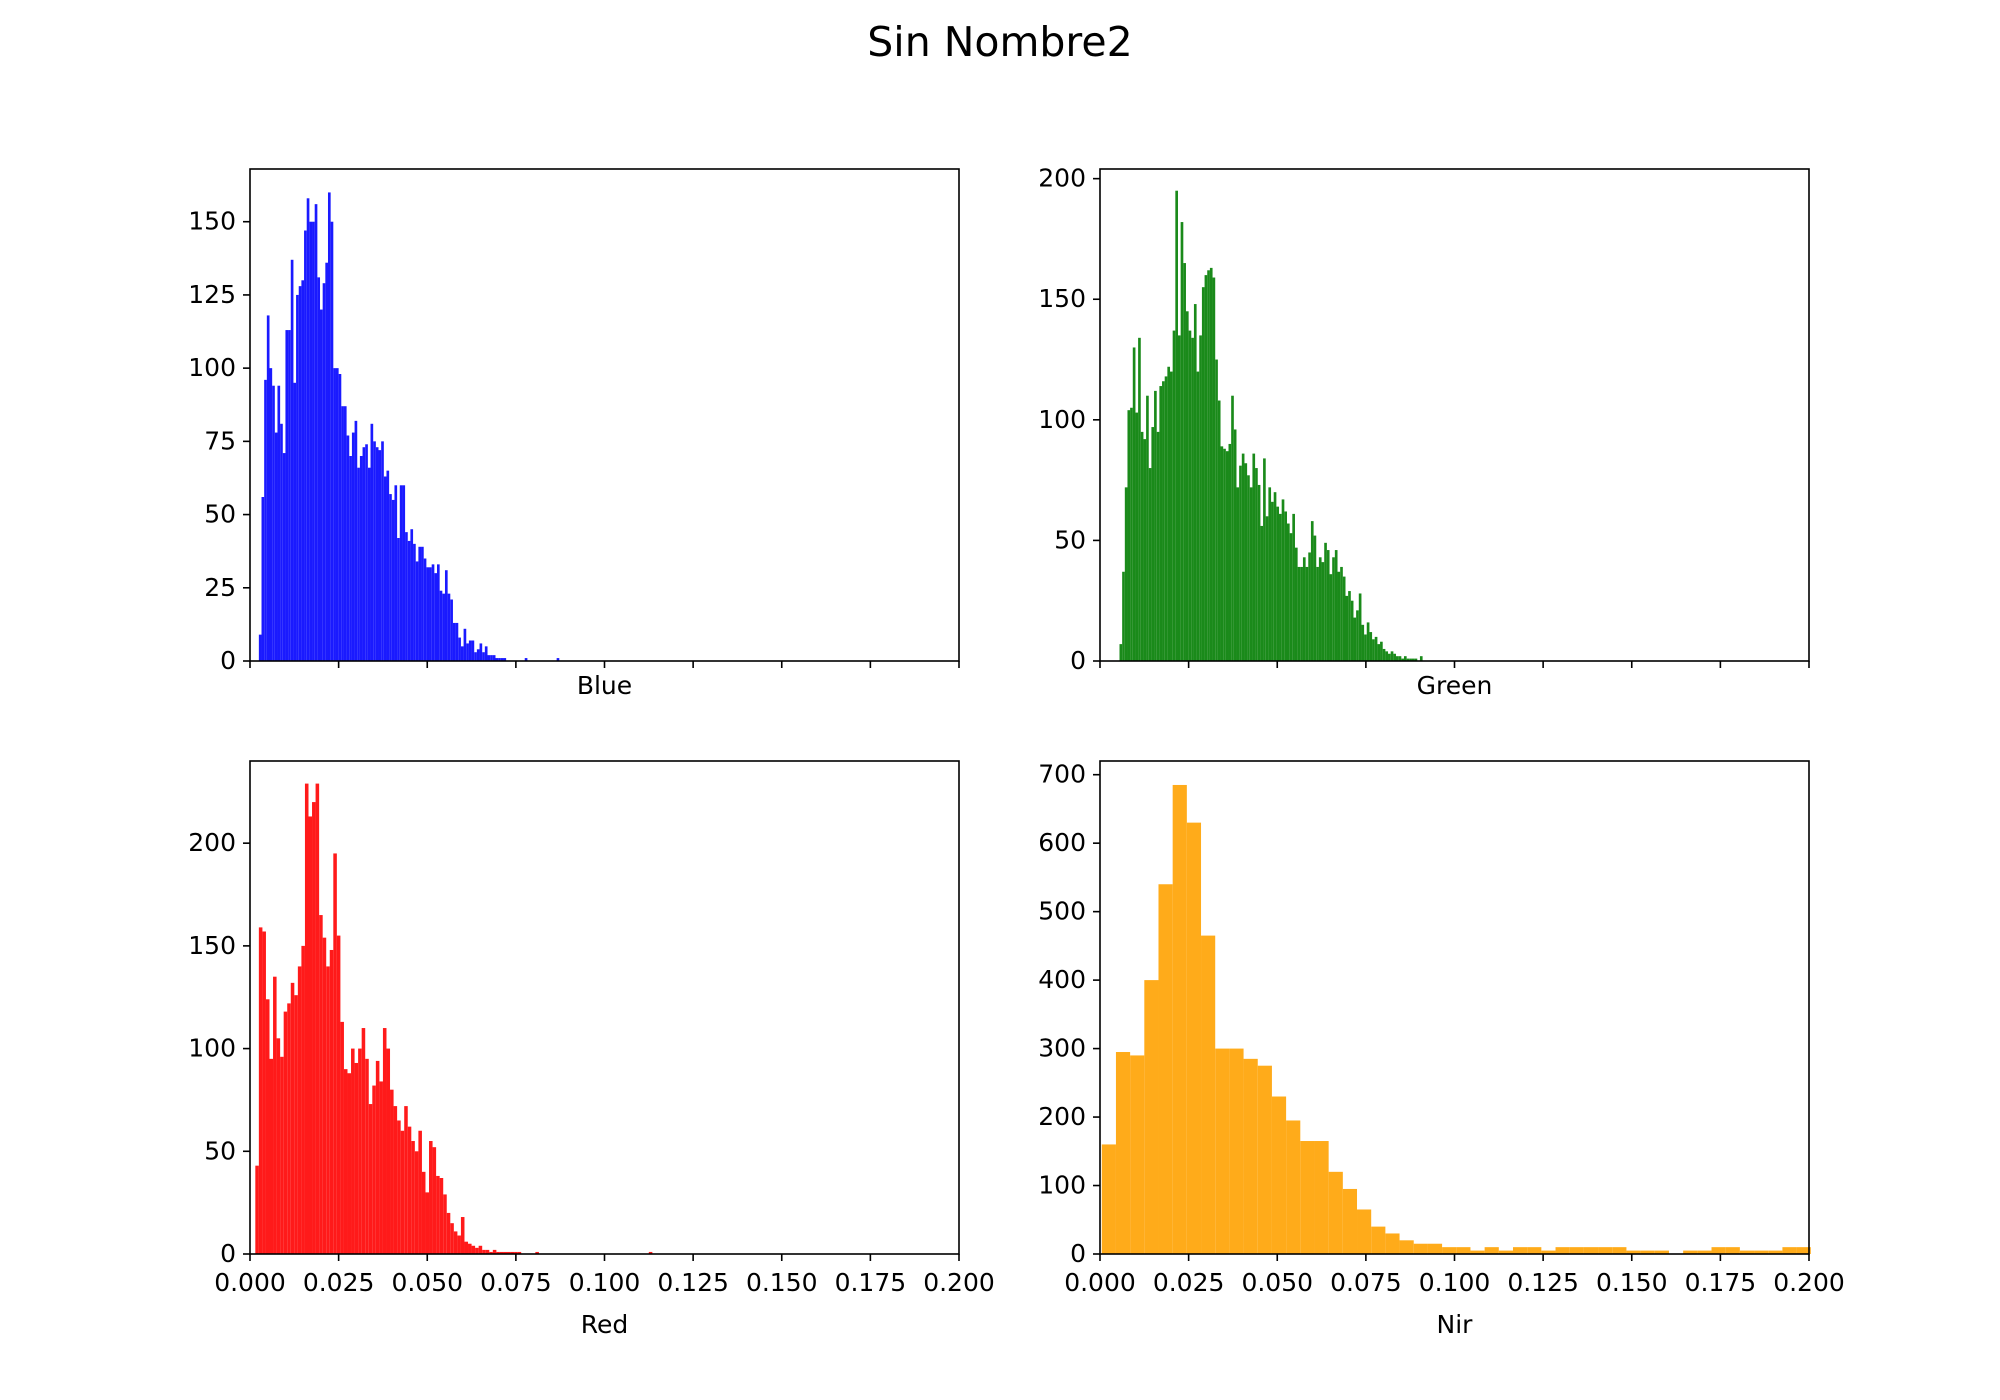 This screenshot has width=2000, height=1400. I want to click on y-tick-label: 25, so click(220, 587).